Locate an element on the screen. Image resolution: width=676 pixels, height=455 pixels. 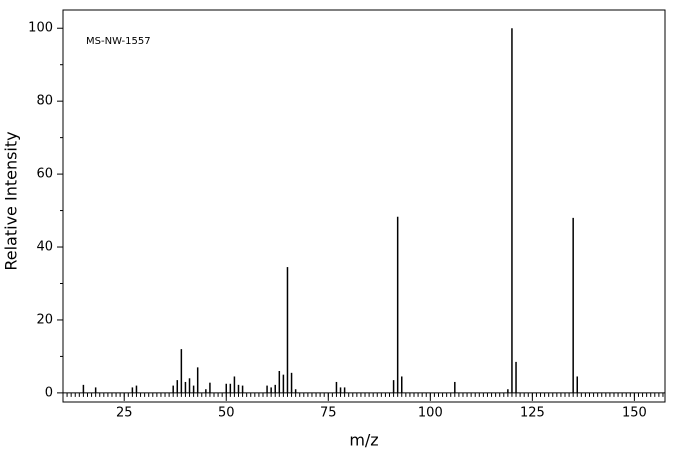
x-tick-label: 25 is located at coordinates (124, 412).